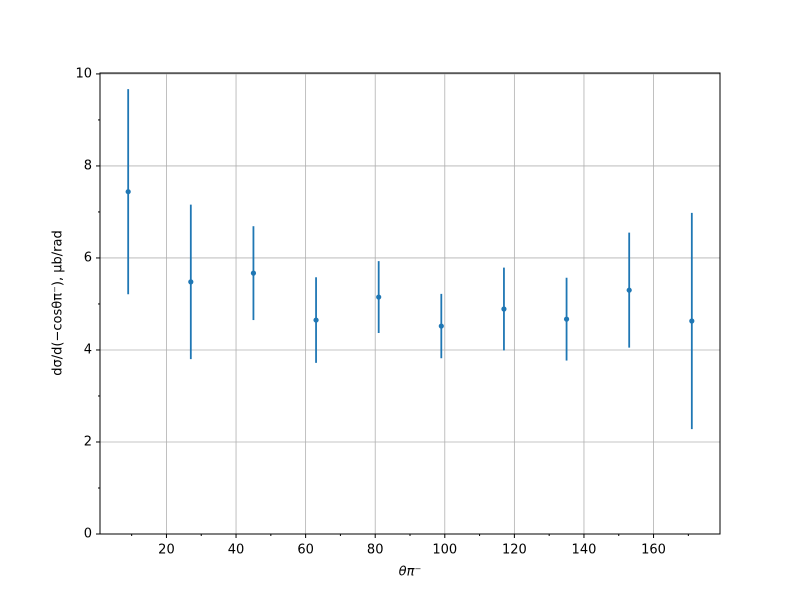  What do you see at coordinates (88, 257) in the screenshot?
I see `y-tick-label: 6` at bounding box center [88, 257].